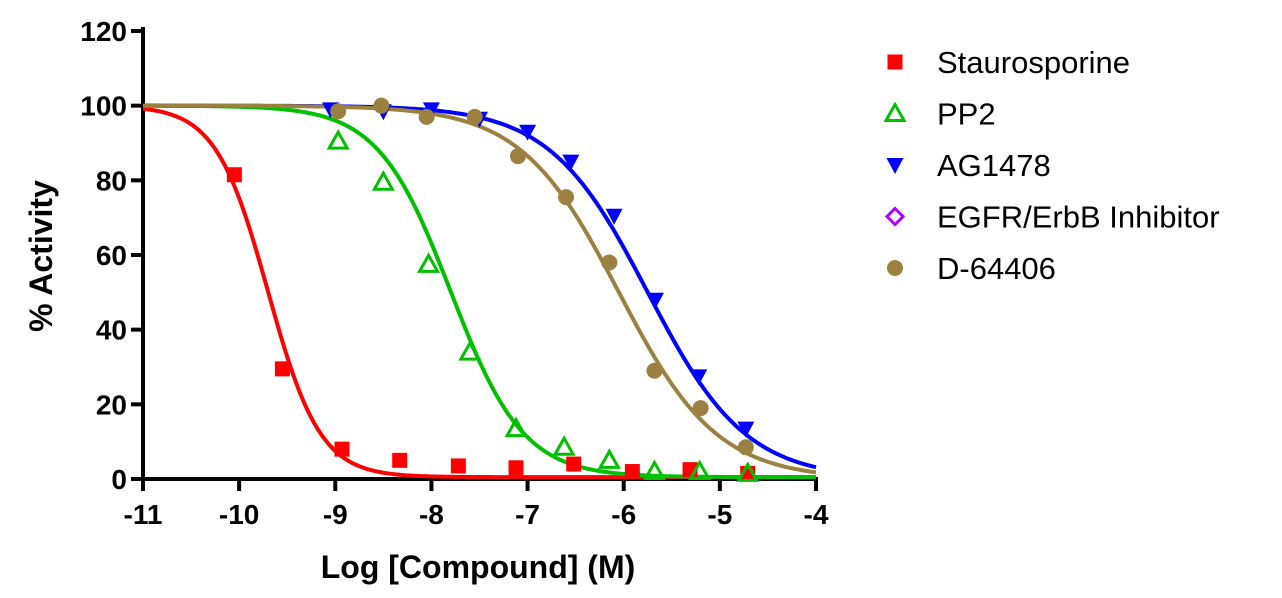  I want to click on x-tick-label: -10, so click(239, 514).